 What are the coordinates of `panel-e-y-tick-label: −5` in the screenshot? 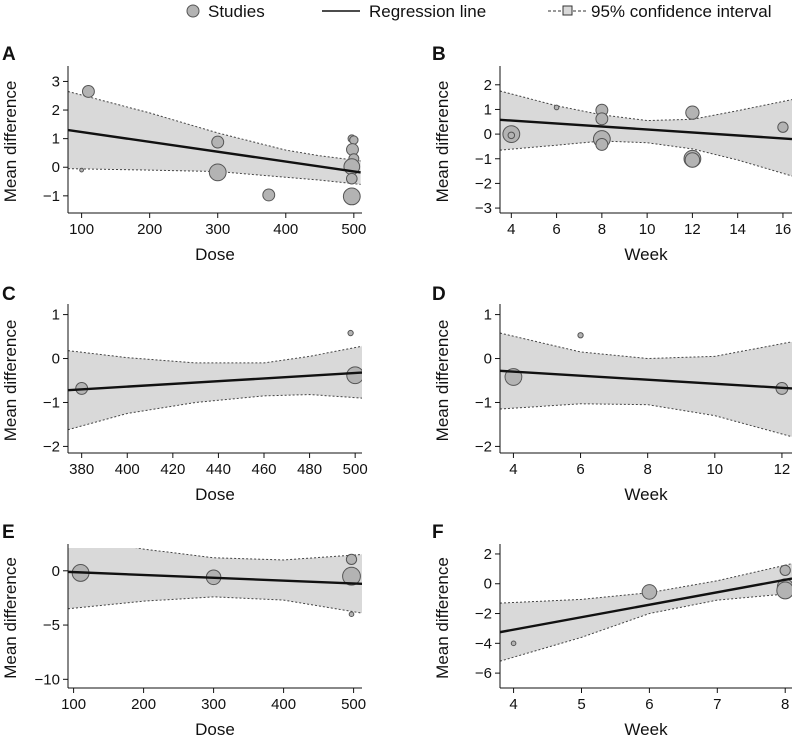 It's located at (51, 625).